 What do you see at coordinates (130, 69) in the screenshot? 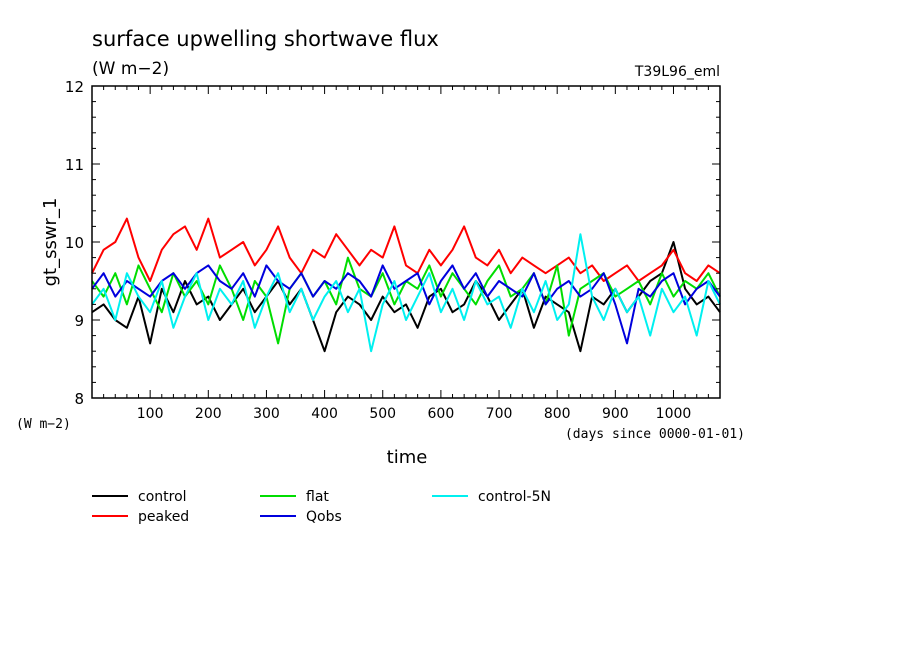
I see `units-label: (W m−2)` at bounding box center [130, 69].